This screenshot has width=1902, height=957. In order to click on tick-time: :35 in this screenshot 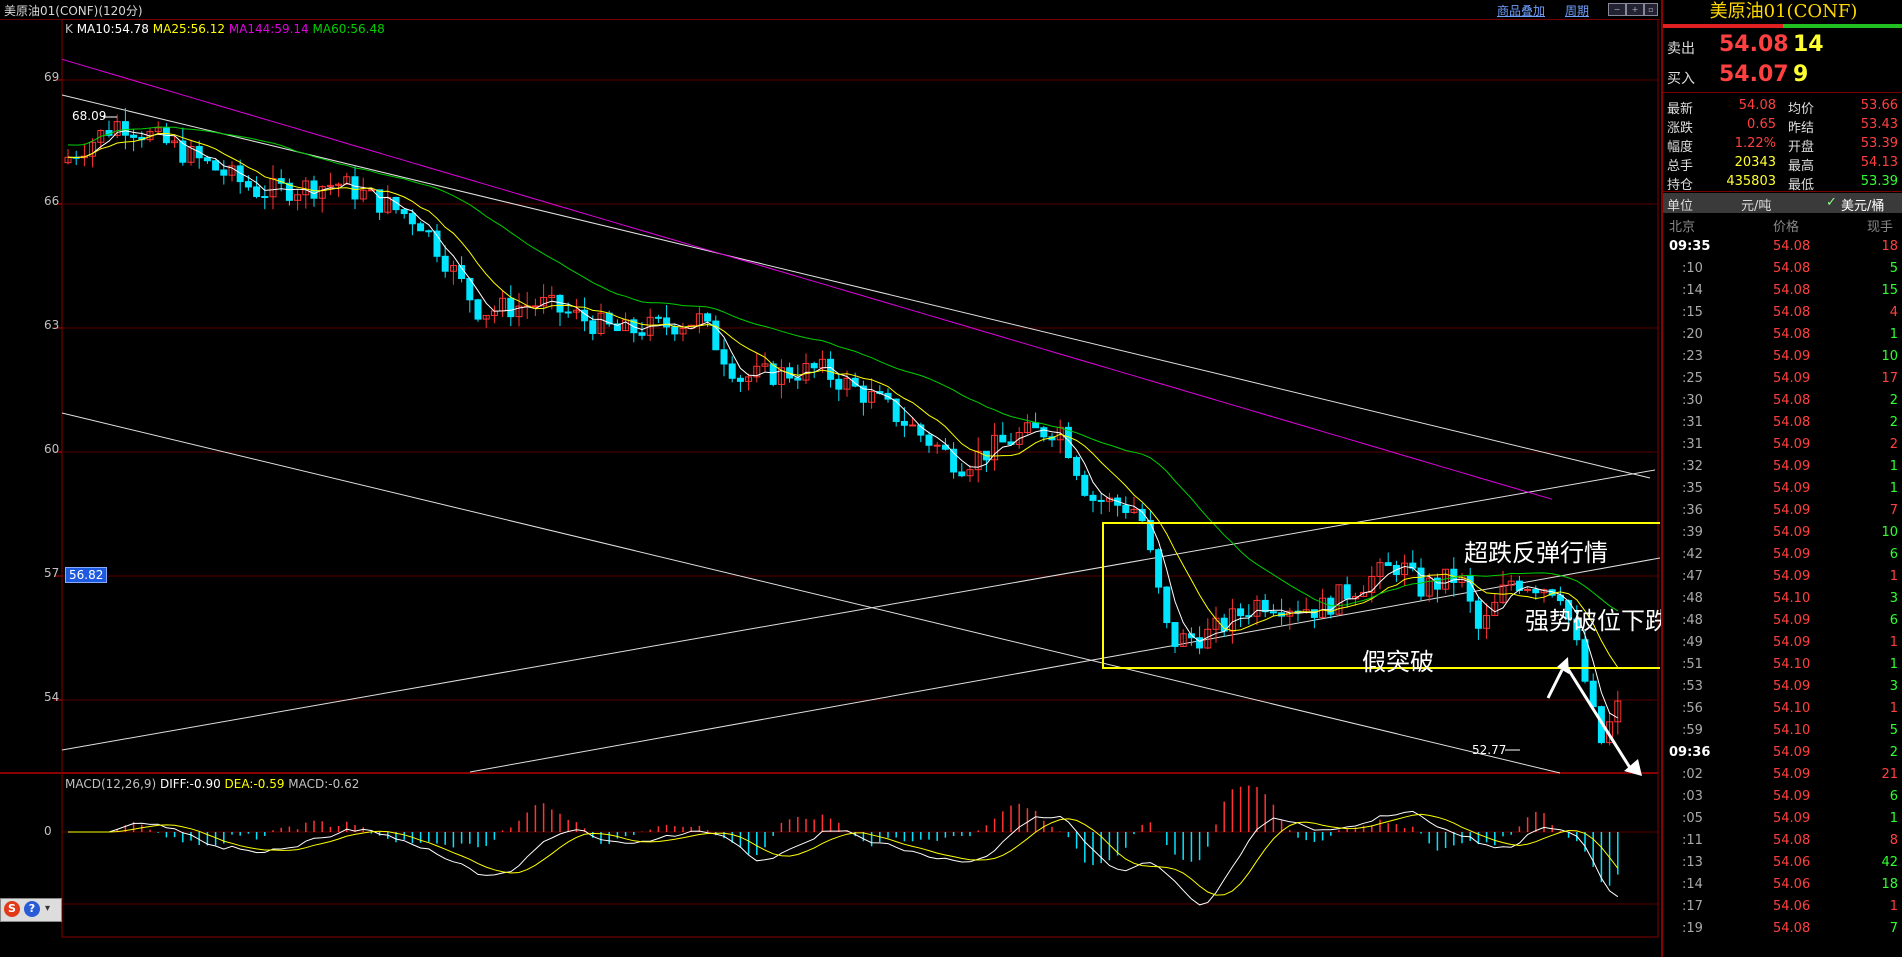, I will do `click(1692, 488)`.